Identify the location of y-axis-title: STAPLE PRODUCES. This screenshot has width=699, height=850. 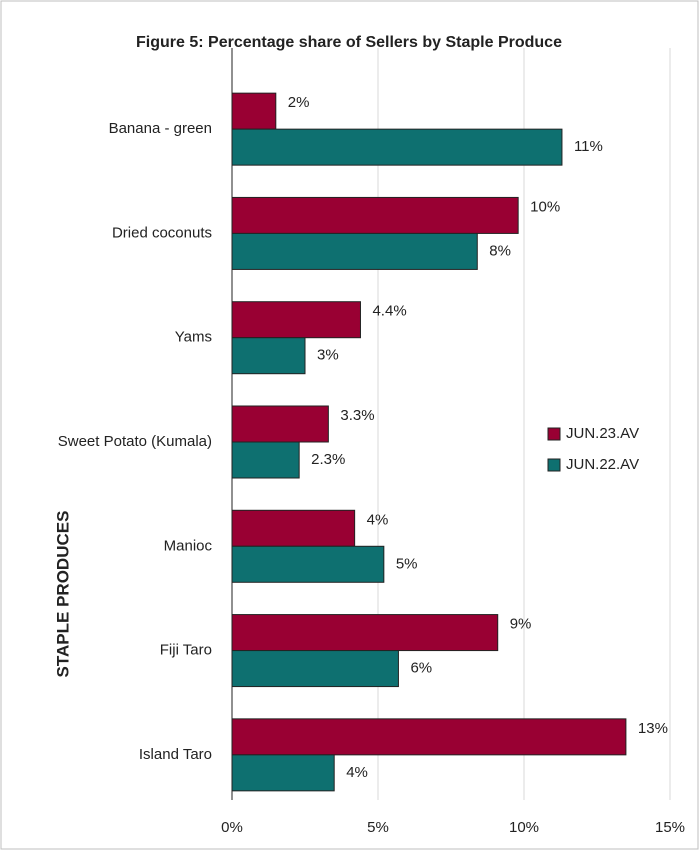
(62, 594).